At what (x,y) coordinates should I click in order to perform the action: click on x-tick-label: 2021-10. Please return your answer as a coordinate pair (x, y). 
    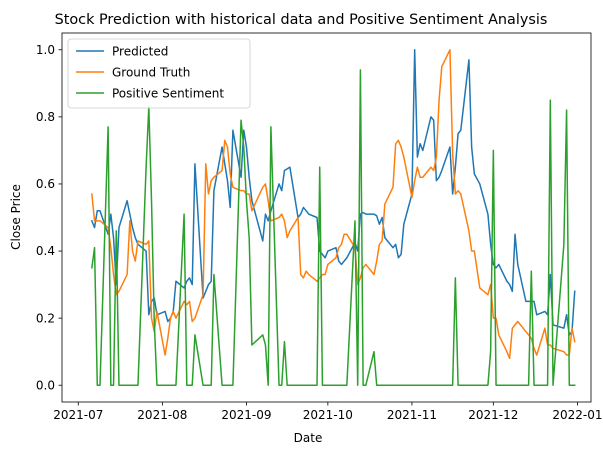
    Looking at the image, I should click on (328, 415).